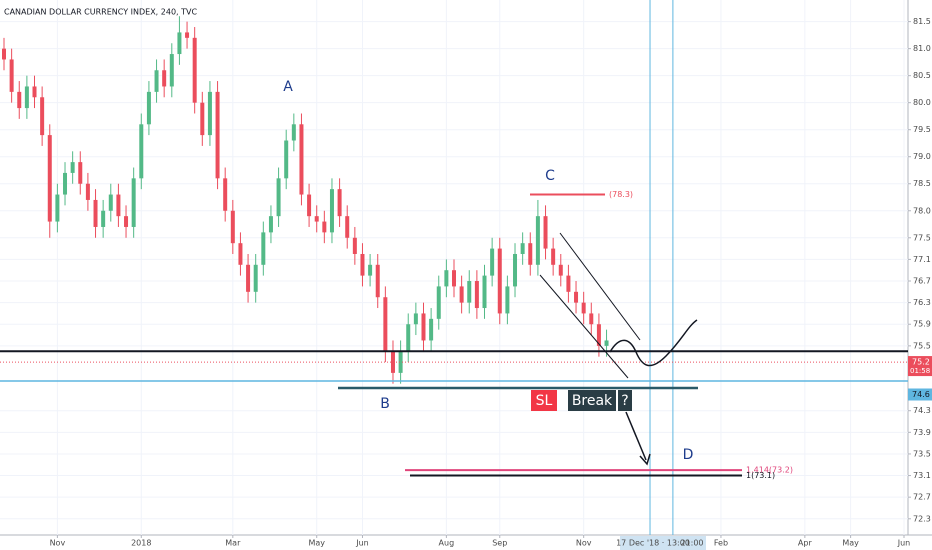 The height and width of the screenshot is (550, 932). I want to click on question-label: ?, so click(624, 401).